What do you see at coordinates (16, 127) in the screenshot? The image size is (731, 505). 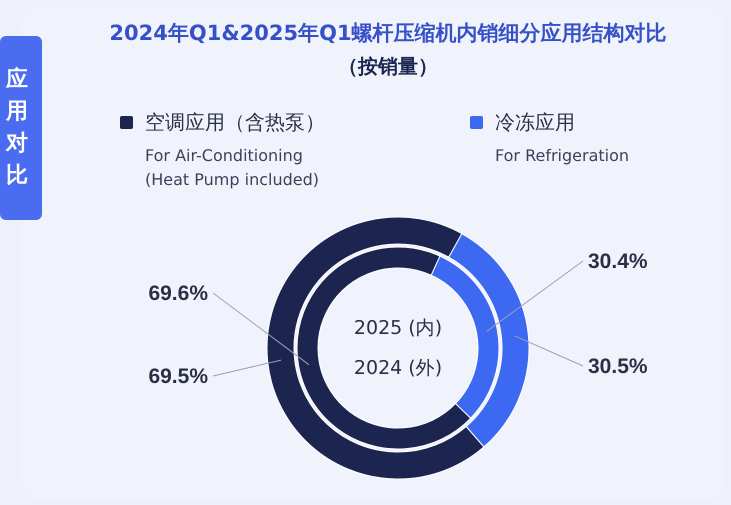 I see `text: 应用对比` at bounding box center [16, 127].